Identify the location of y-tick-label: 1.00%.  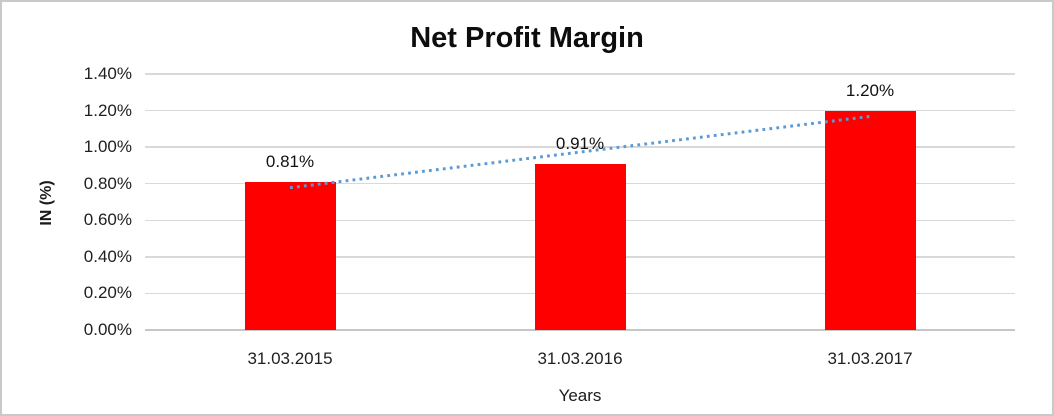
(107, 147).